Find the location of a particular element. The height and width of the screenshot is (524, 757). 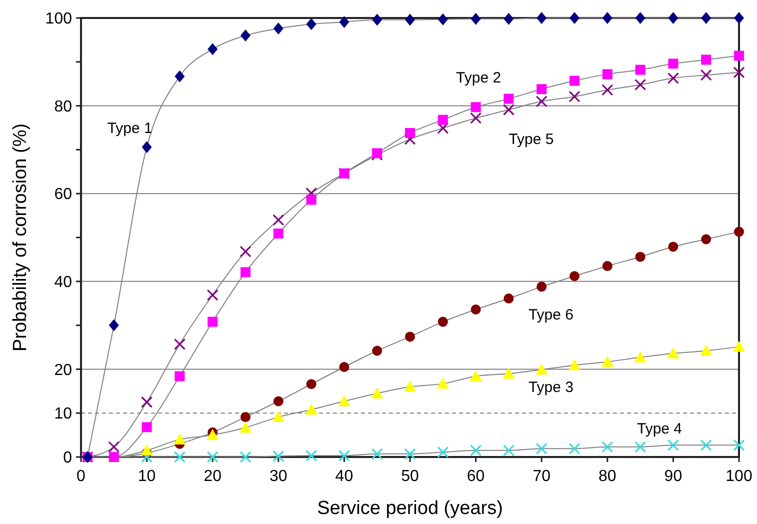

series-label: Type 4 is located at coordinates (659, 429).